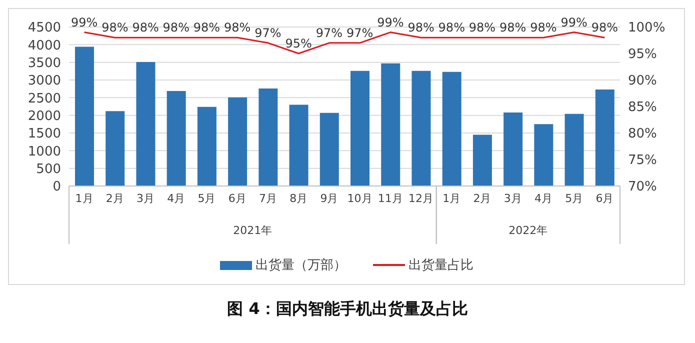 The width and height of the screenshot is (695, 343). Describe the element at coordinates (642, 81) in the screenshot. I see `y2-tick-label: 90%` at that location.